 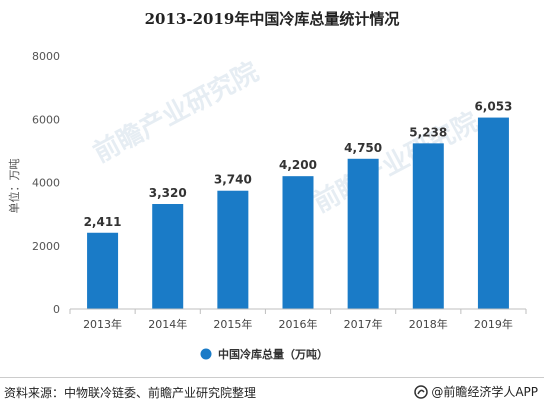 I want to click on brand-logo-icon, so click(x=421, y=391).